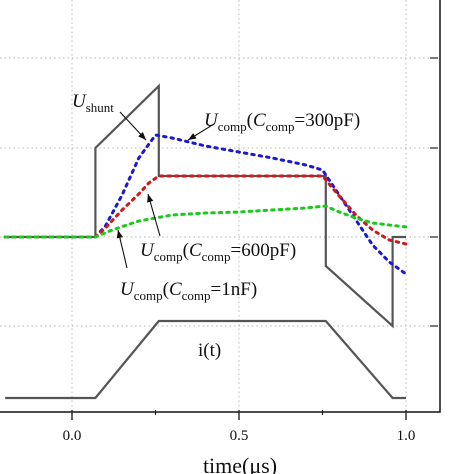  I want to click on label-it: i(t), so click(209, 350).